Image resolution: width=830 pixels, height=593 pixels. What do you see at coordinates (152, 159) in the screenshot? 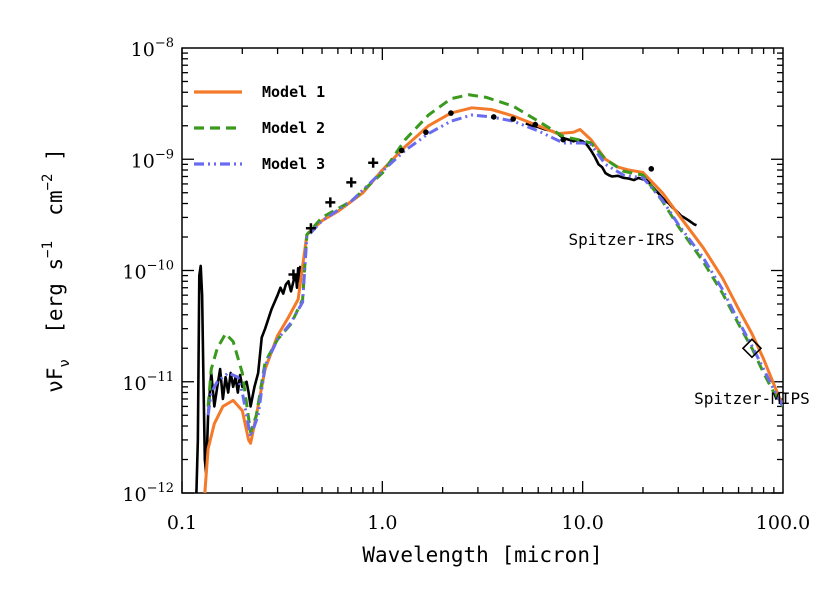
I see `y-tick-label: 10⁻⁹` at bounding box center [152, 159].